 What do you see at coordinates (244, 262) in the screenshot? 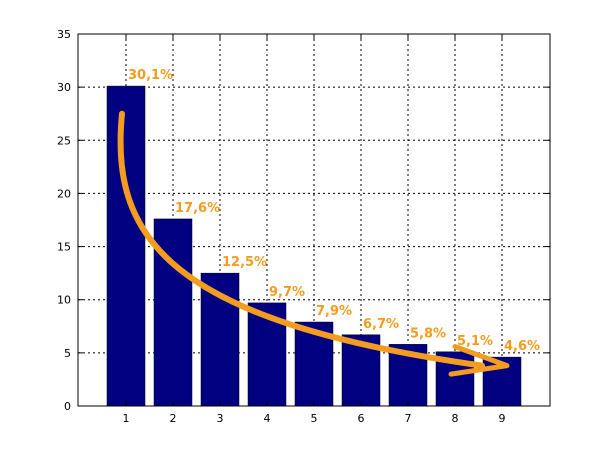
I see `data-label-3: 12,5%` at bounding box center [244, 262].